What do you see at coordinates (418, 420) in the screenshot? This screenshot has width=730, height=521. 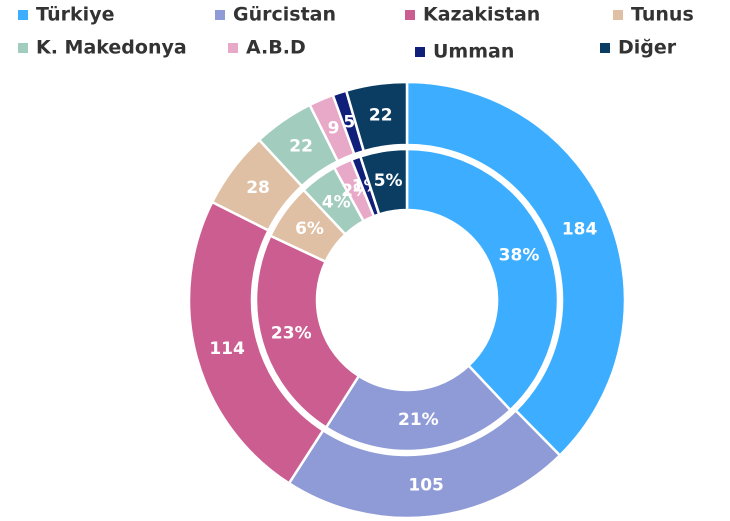 I see `data-label: 21%` at bounding box center [418, 420].